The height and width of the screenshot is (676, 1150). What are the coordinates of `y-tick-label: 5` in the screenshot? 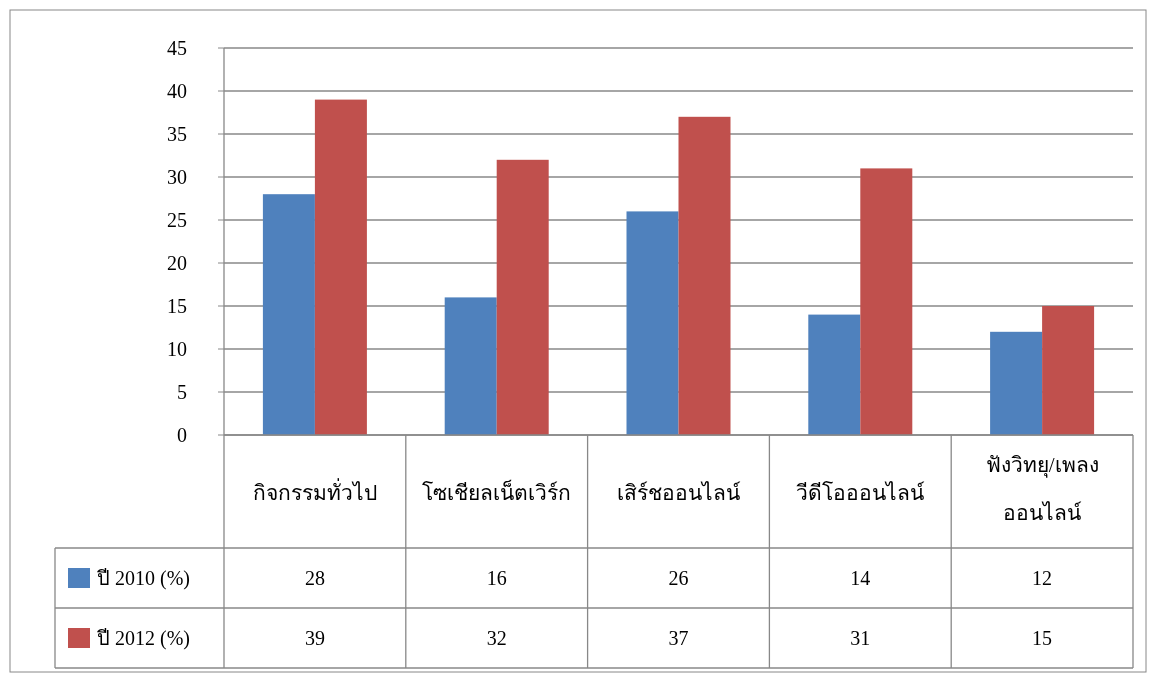 It's located at (182, 392).